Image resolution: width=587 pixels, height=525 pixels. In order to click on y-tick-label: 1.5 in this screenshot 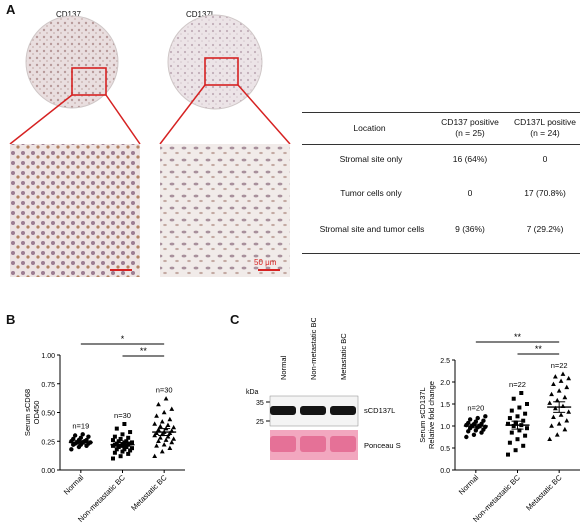, I will do `click(445, 405)`.